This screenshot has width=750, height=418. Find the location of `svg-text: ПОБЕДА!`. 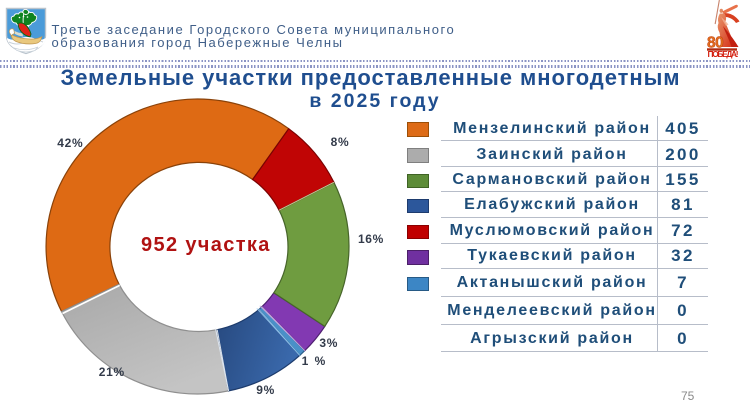

svg-text: ПОБЕДА! is located at coordinates (723, 54).